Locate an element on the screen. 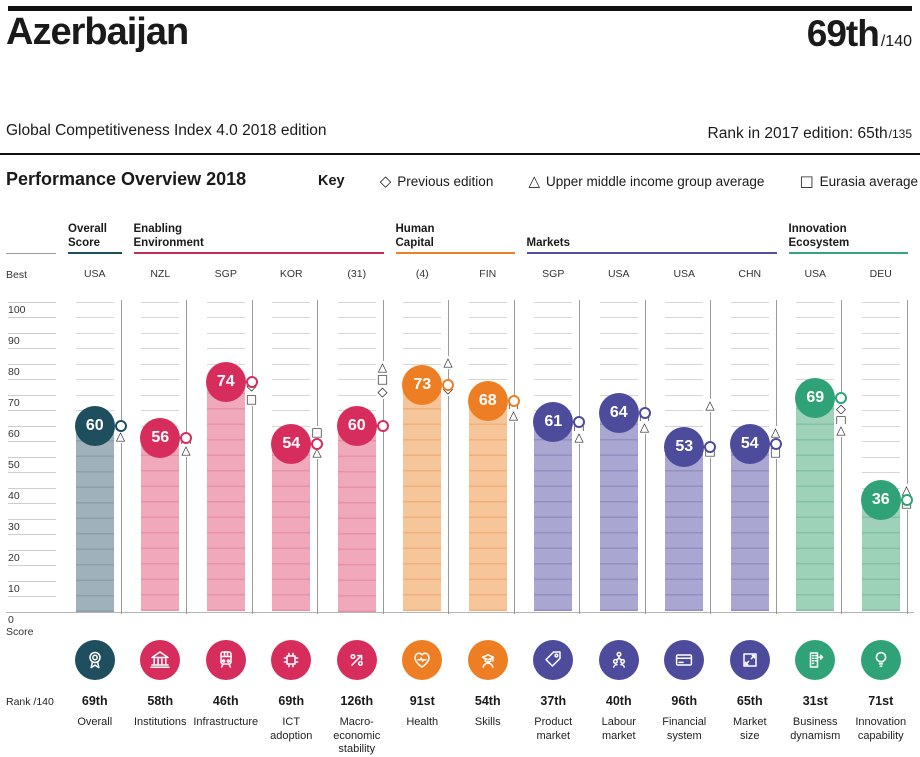  square-icon: □ is located at coordinates (806, 181).